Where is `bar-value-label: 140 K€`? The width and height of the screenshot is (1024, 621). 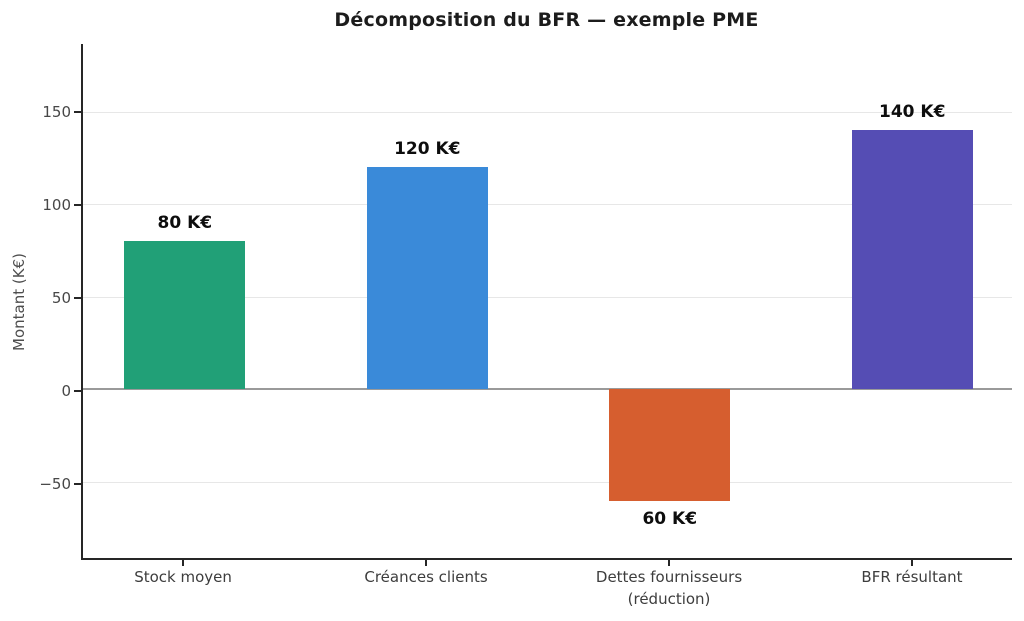
bar-value-label: 140 K€ is located at coordinates (912, 112).